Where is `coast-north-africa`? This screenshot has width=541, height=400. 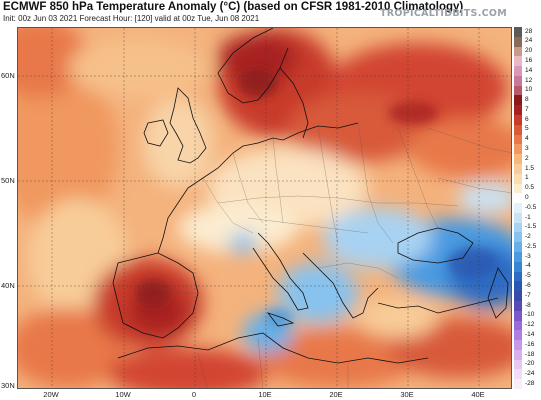
coast-north-africa is located at coordinates (273, 348).